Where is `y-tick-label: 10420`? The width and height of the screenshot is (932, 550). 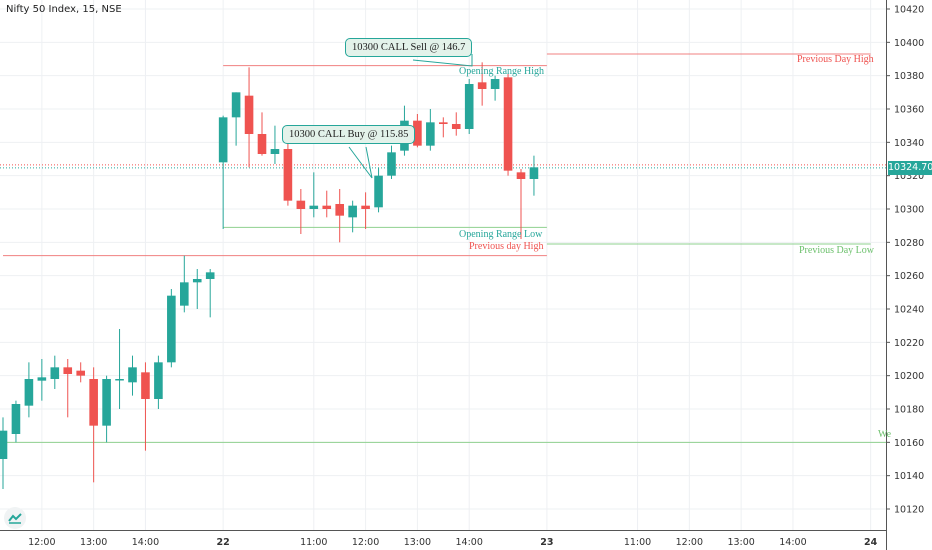 y-tick-label: 10420 is located at coordinates (909, 10).